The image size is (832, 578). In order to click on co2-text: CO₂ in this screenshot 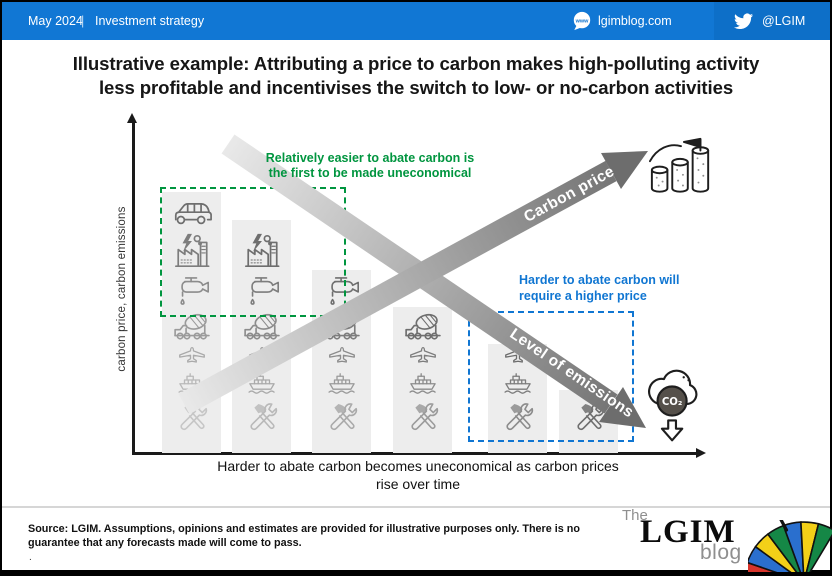, I will do `click(672, 402)`.